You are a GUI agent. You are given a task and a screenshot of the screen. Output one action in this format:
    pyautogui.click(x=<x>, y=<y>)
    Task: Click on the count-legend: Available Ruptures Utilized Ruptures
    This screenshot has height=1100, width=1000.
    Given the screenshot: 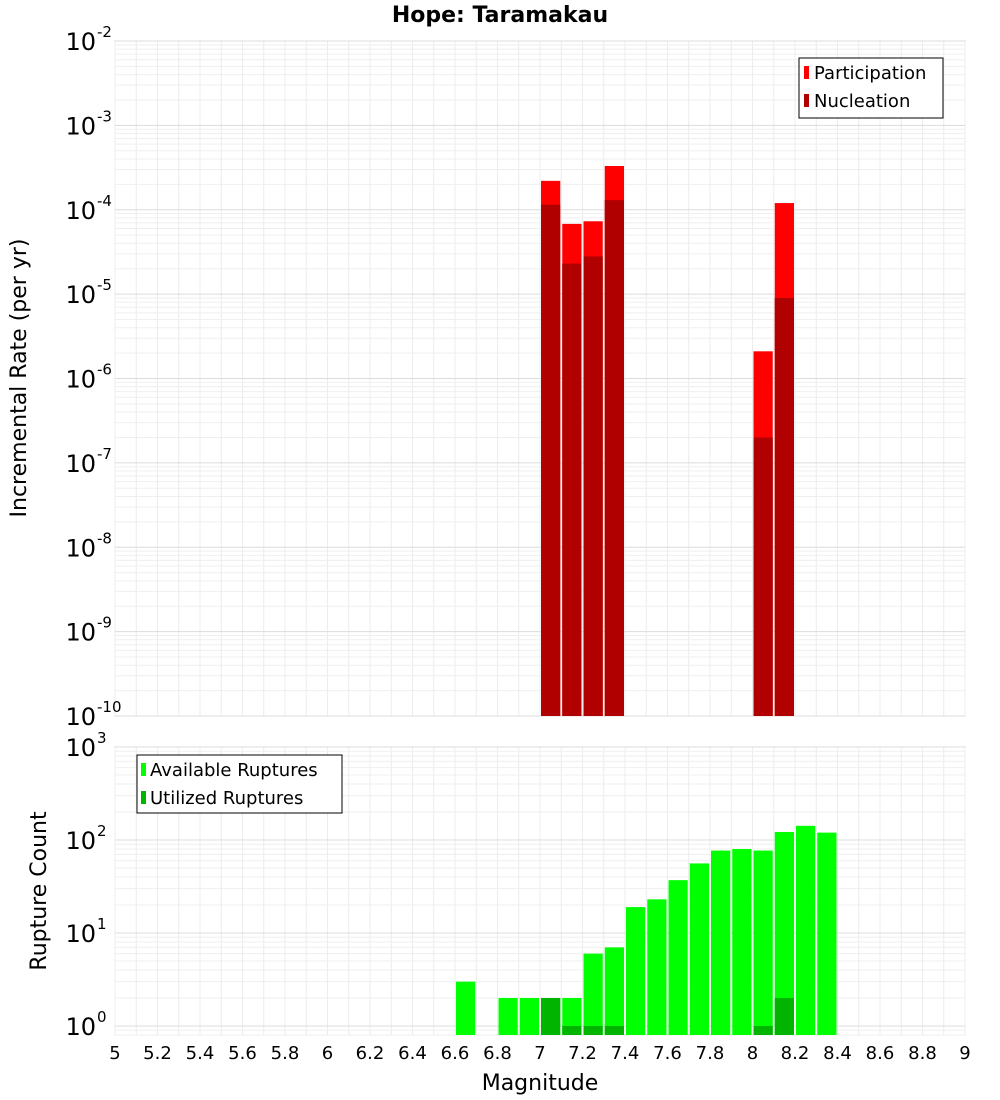 What is the action you would take?
    pyautogui.click(x=239, y=784)
    